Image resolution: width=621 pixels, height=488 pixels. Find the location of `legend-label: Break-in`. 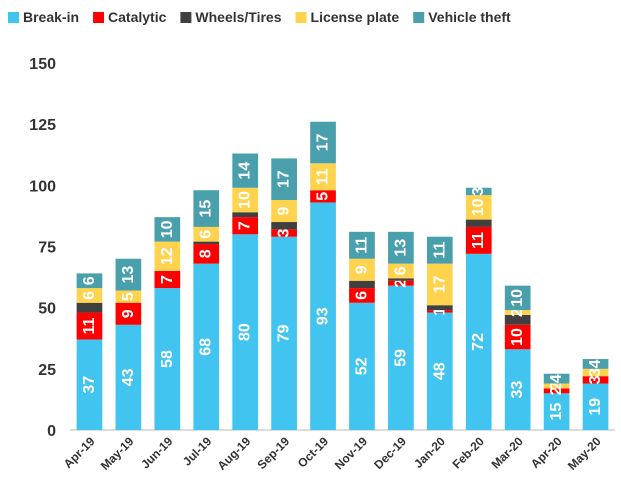

legend-label: Break-in is located at coordinates (51, 17).